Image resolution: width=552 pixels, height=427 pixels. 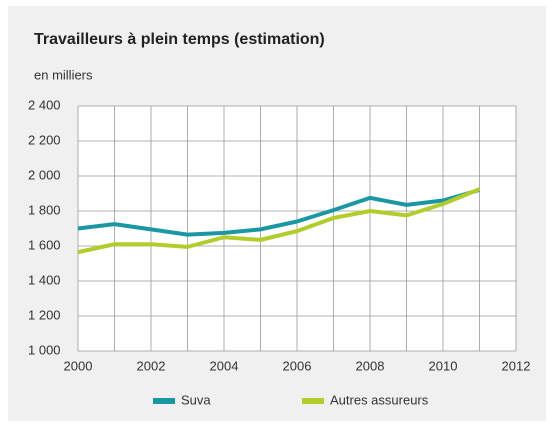 What do you see at coordinates (44, 104) in the screenshot?
I see `y-tick-label: 2 400` at bounding box center [44, 104].